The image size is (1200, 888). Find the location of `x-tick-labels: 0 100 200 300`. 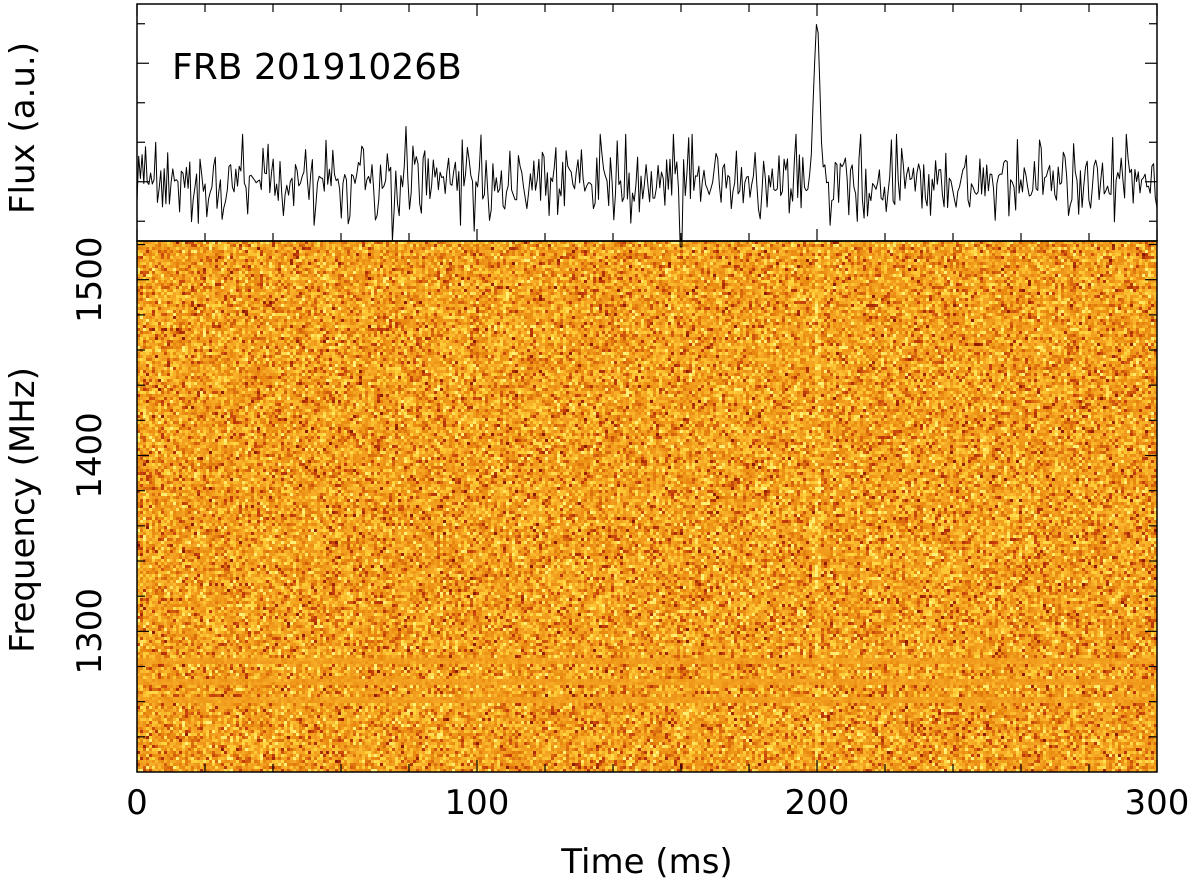

x-tick-labels: 0 100 200 300 is located at coordinates (657, 803).